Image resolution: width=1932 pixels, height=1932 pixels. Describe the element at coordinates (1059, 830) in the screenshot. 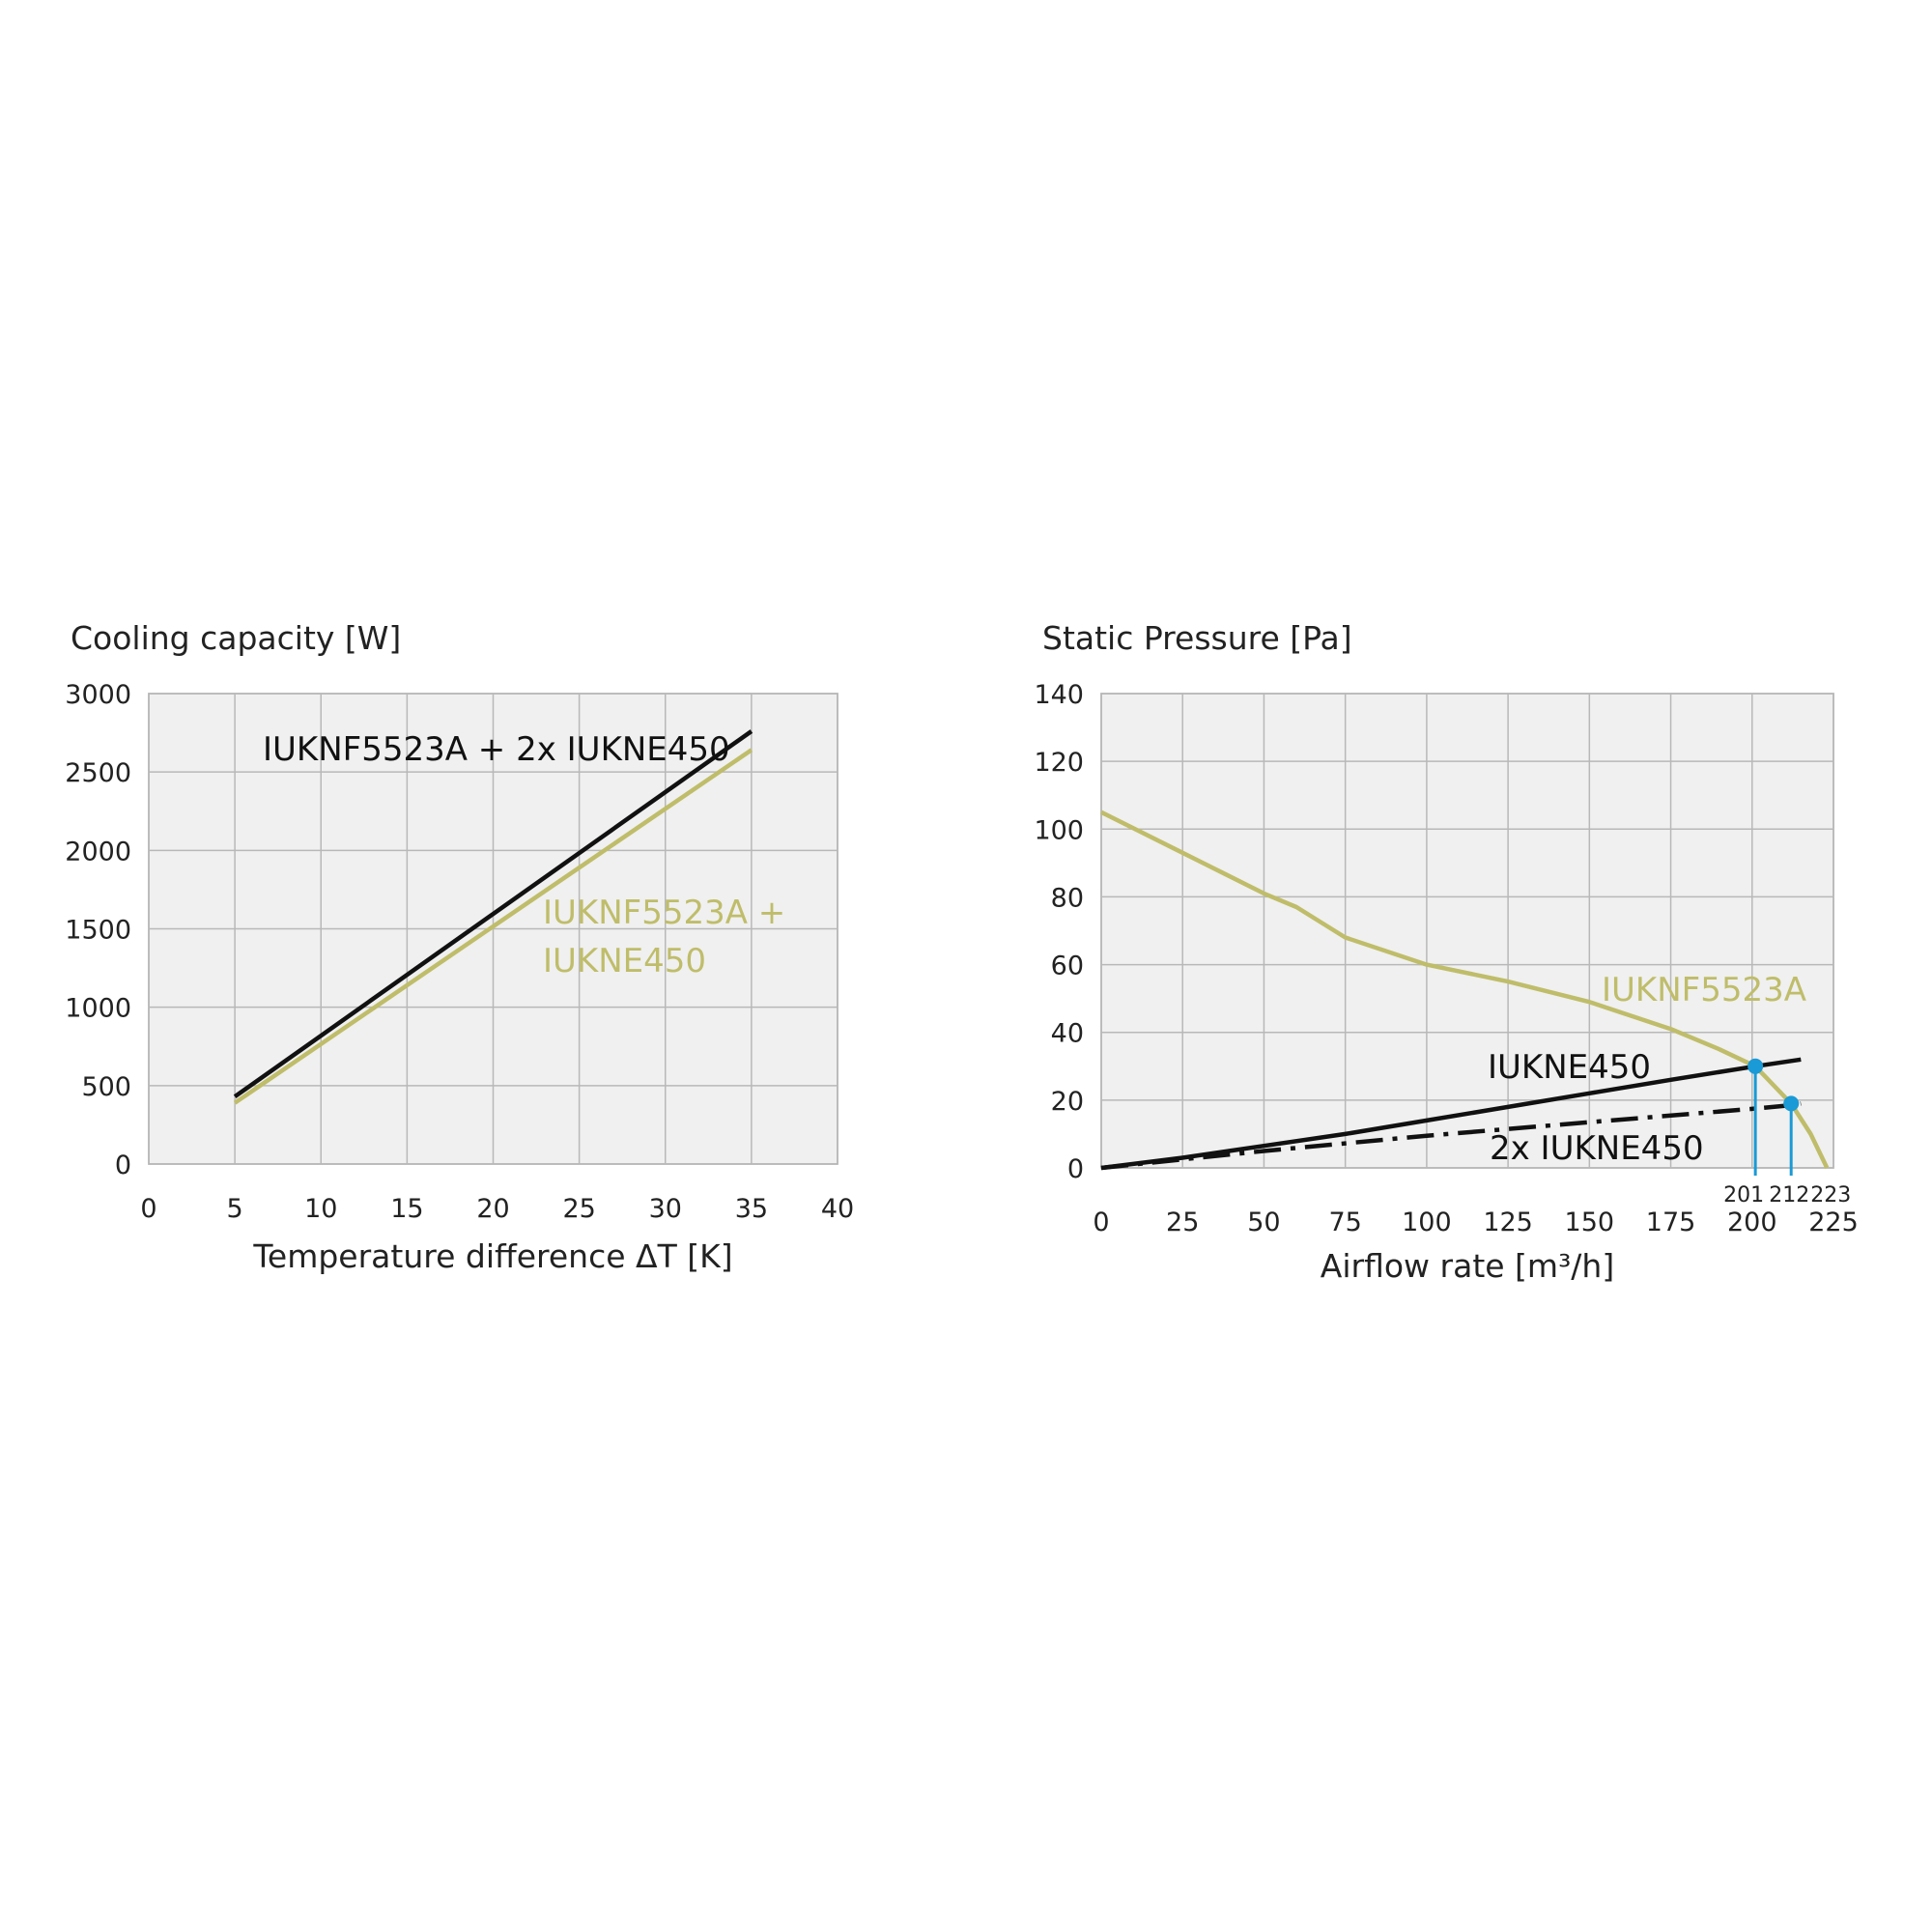

I see `y-tick-label: 100` at that location.